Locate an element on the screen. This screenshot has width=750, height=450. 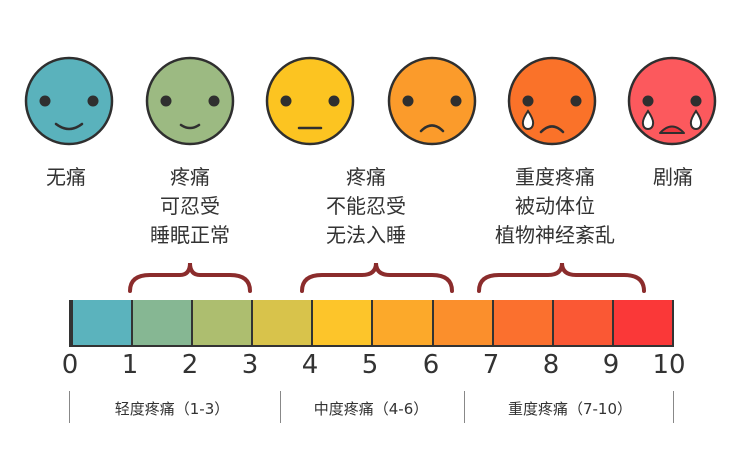
neutral-face-icon is located at coordinates (310, 101).